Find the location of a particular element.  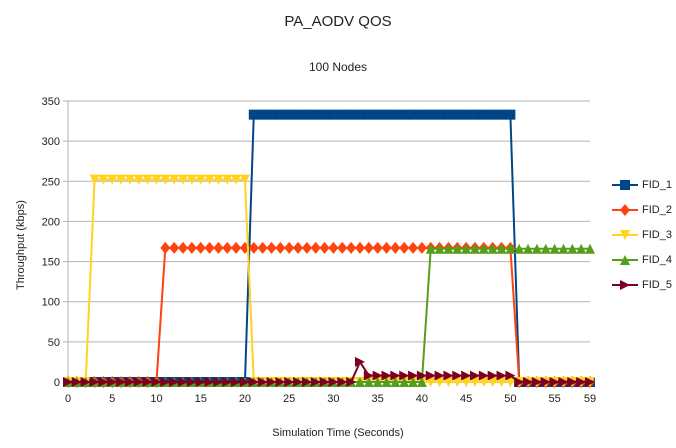

y-tick-label: 350 is located at coordinates (51, 102).